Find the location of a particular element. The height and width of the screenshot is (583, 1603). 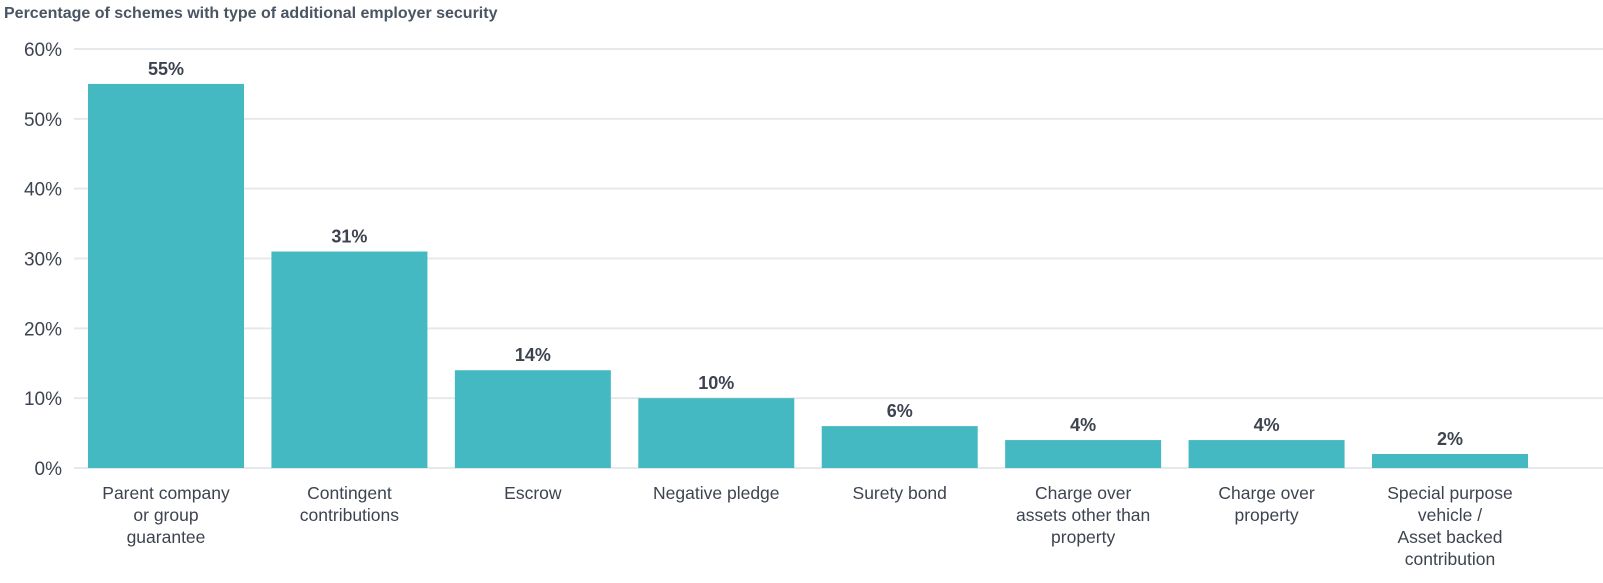

y-tick-label: 30% is located at coordinates (43, 260).